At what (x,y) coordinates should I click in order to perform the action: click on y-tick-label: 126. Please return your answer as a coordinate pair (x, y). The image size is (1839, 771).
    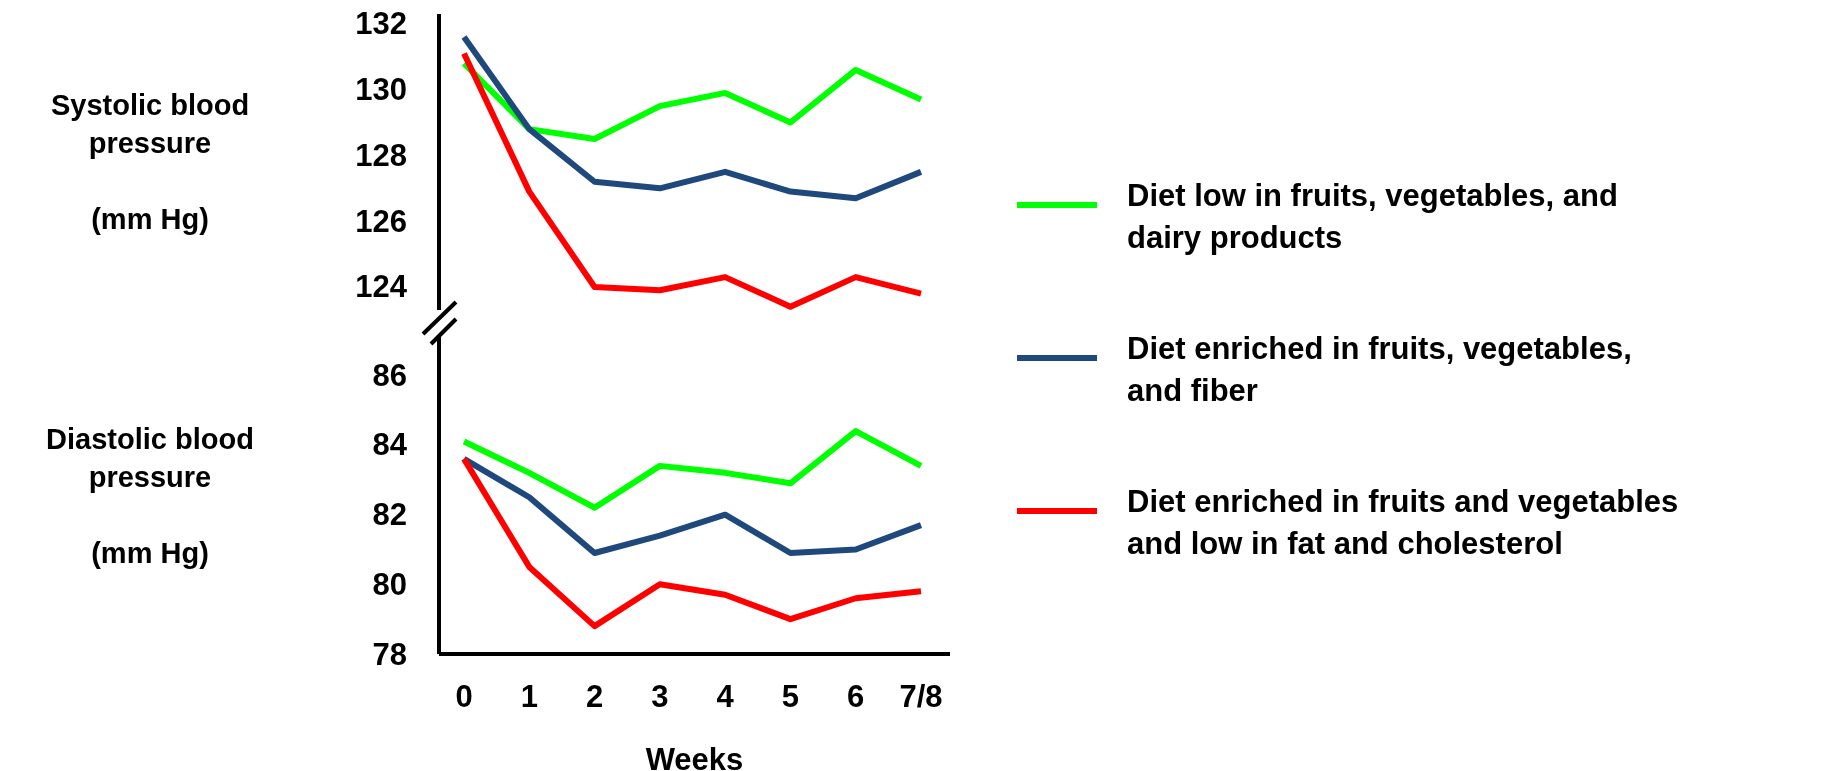
    Looking at the image, I should click on (381, 221).